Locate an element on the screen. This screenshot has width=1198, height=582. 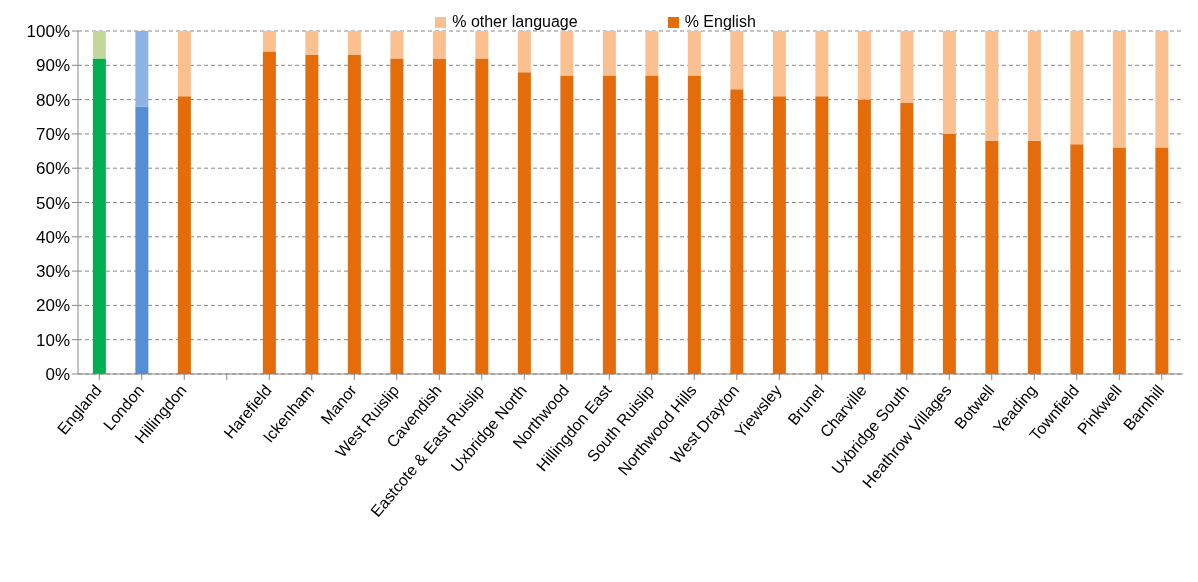
y-tick-label: 40% is located at coordinates (52, 237).